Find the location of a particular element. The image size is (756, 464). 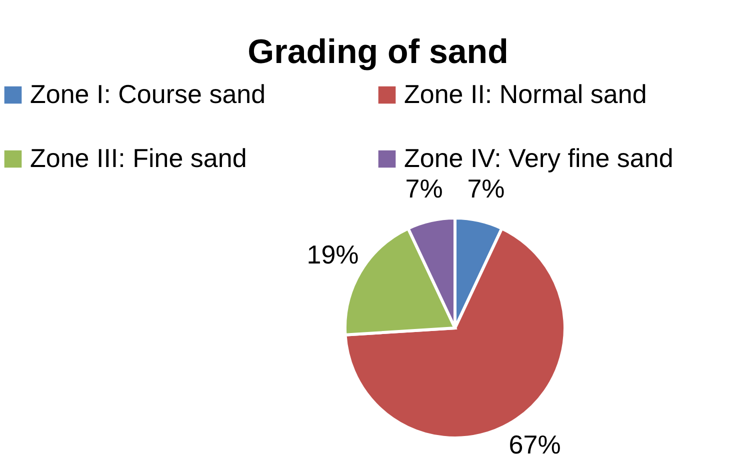

data-label: 67% is located at coordinates (534, 444).